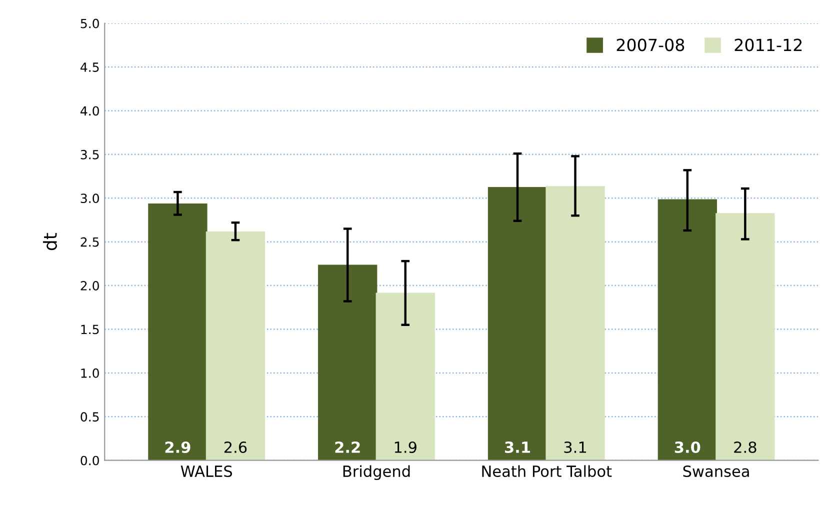 Image resolution: width=824 pixels, height=507 pixels. I want to click on y-tick-label: 3.0, so click(89, 199).